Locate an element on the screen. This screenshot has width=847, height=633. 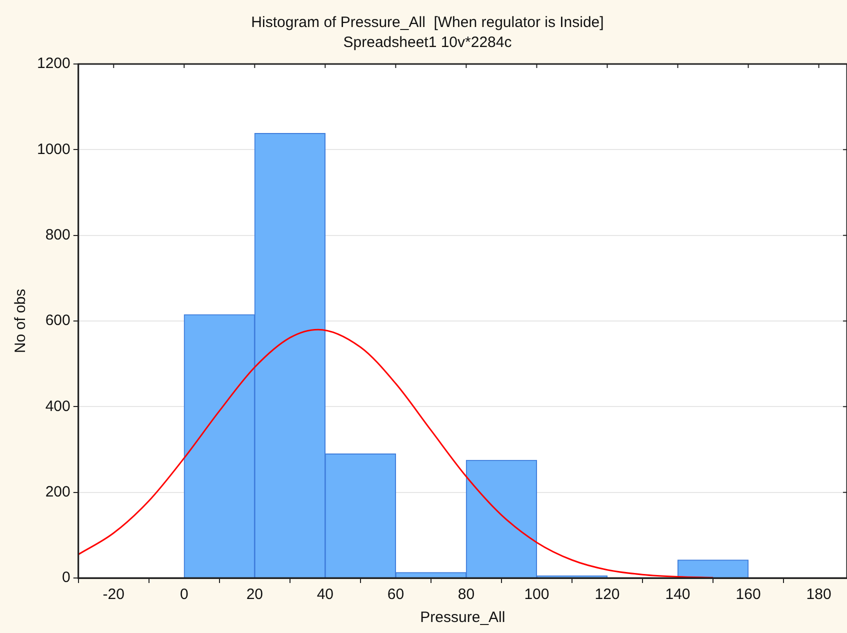
x-tick-label: 40 is located at coordinates (325, 595).